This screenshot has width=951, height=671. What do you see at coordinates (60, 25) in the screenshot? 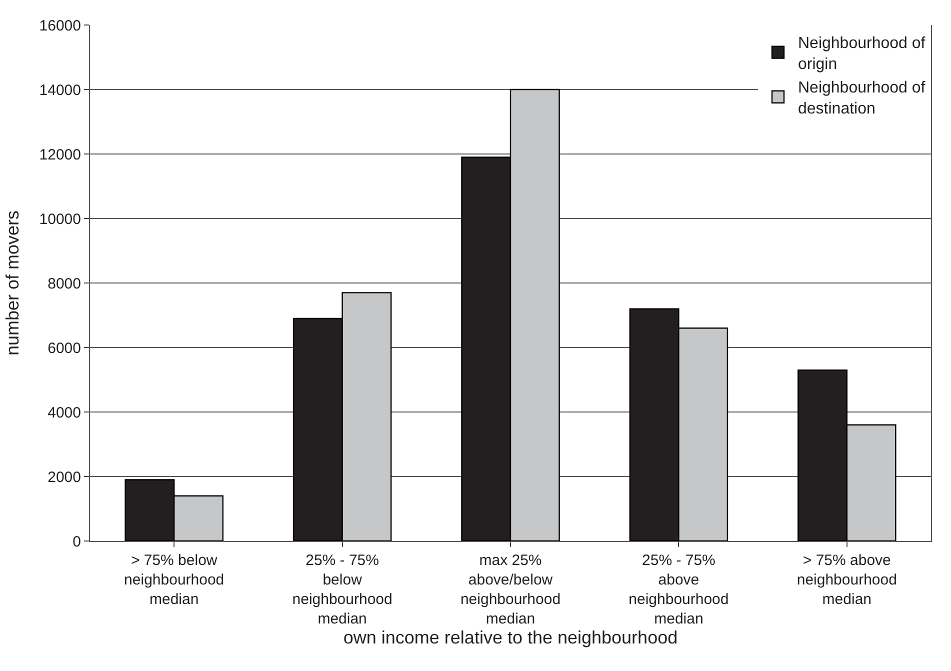
I see `y-tick-label: 16000` at bounding box center [60, 25].